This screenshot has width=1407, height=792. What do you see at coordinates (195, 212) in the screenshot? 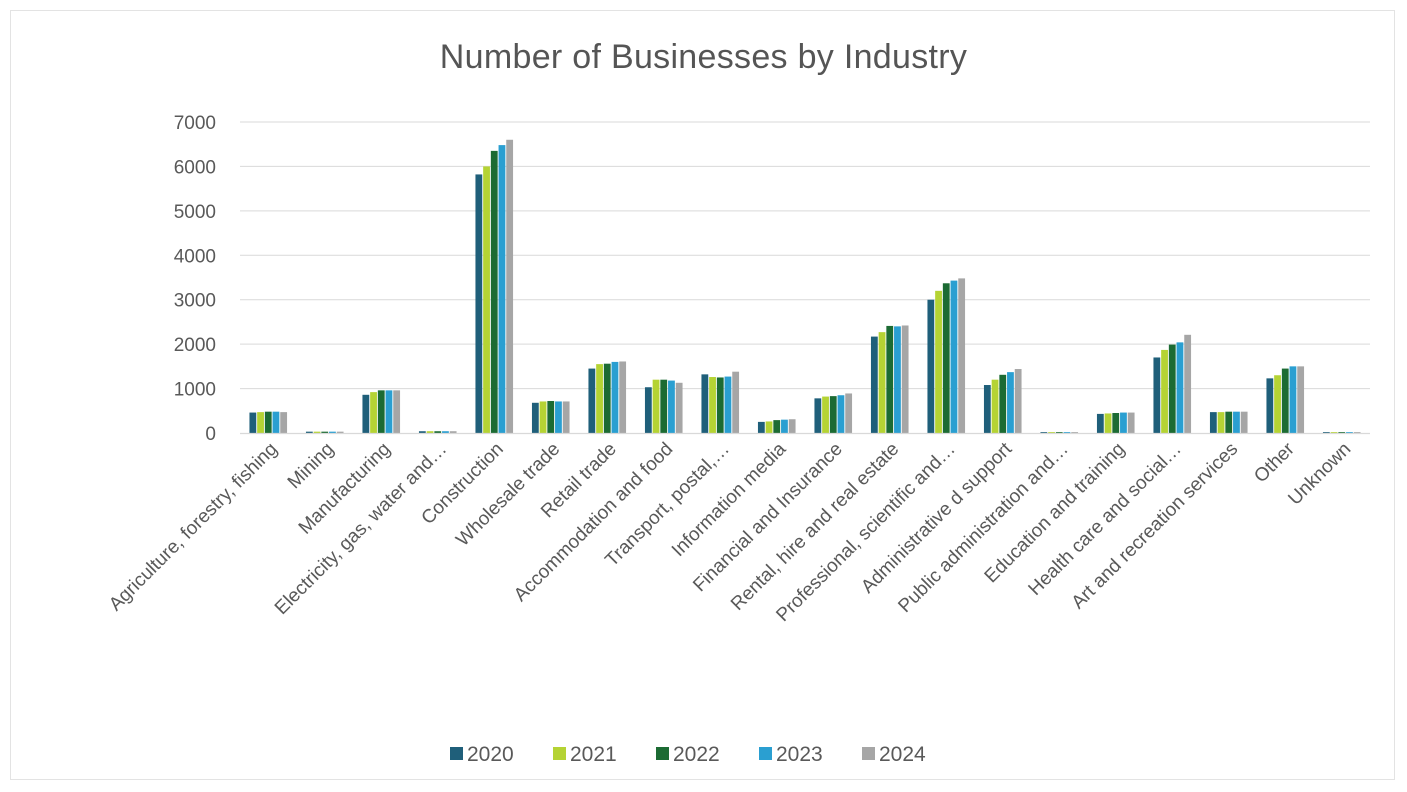
I see `y-tick-label: 5000` at bounding box center [195, 212].